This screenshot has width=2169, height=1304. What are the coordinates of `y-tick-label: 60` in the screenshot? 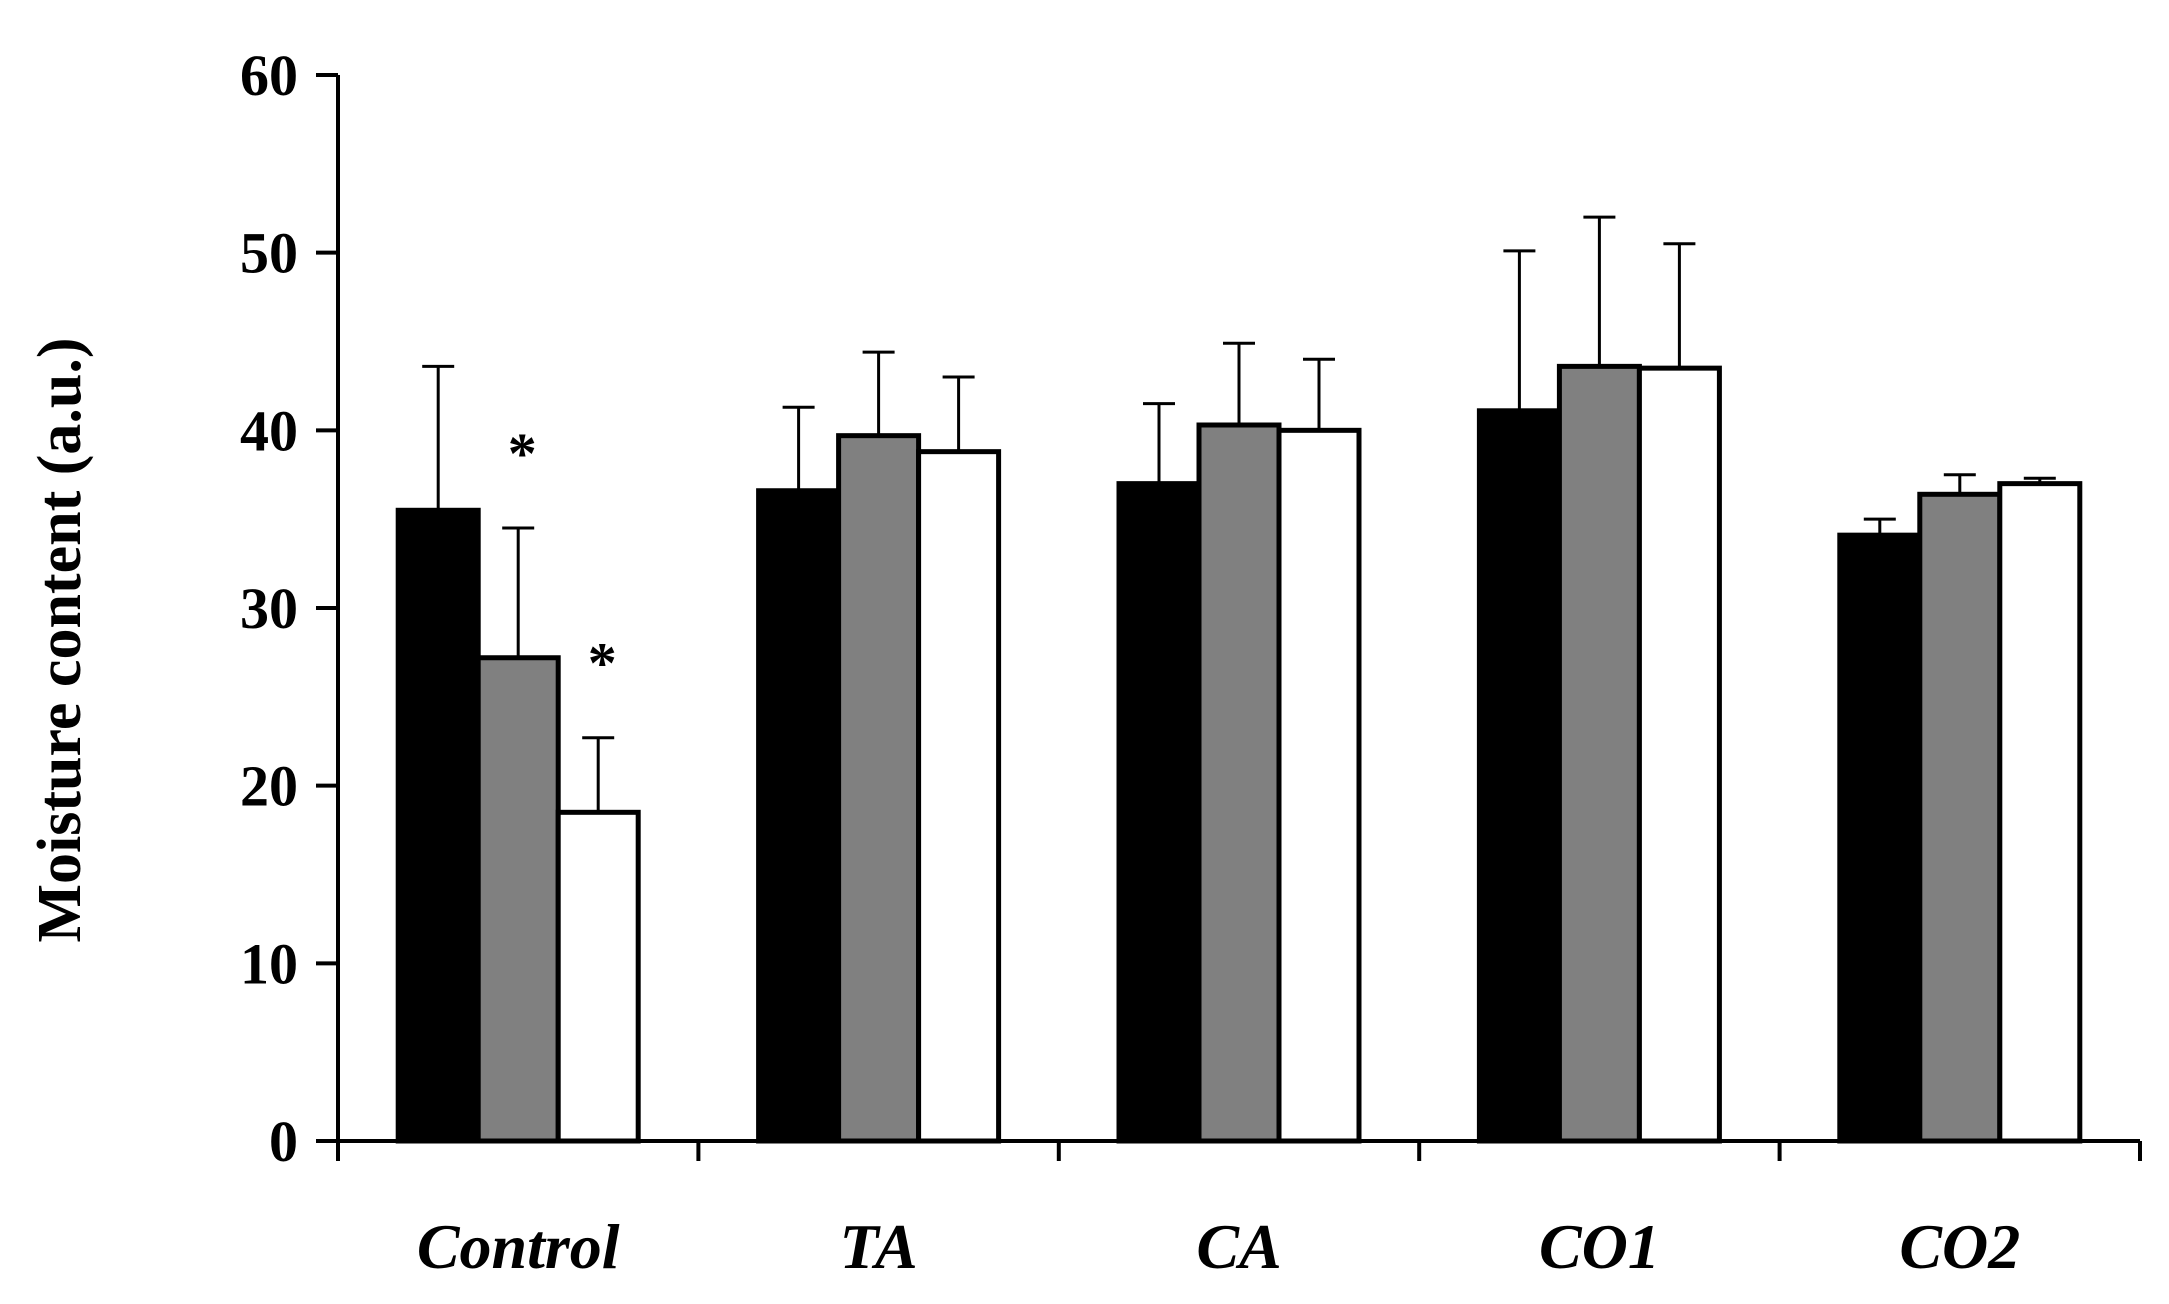 It's located at (269, 75).